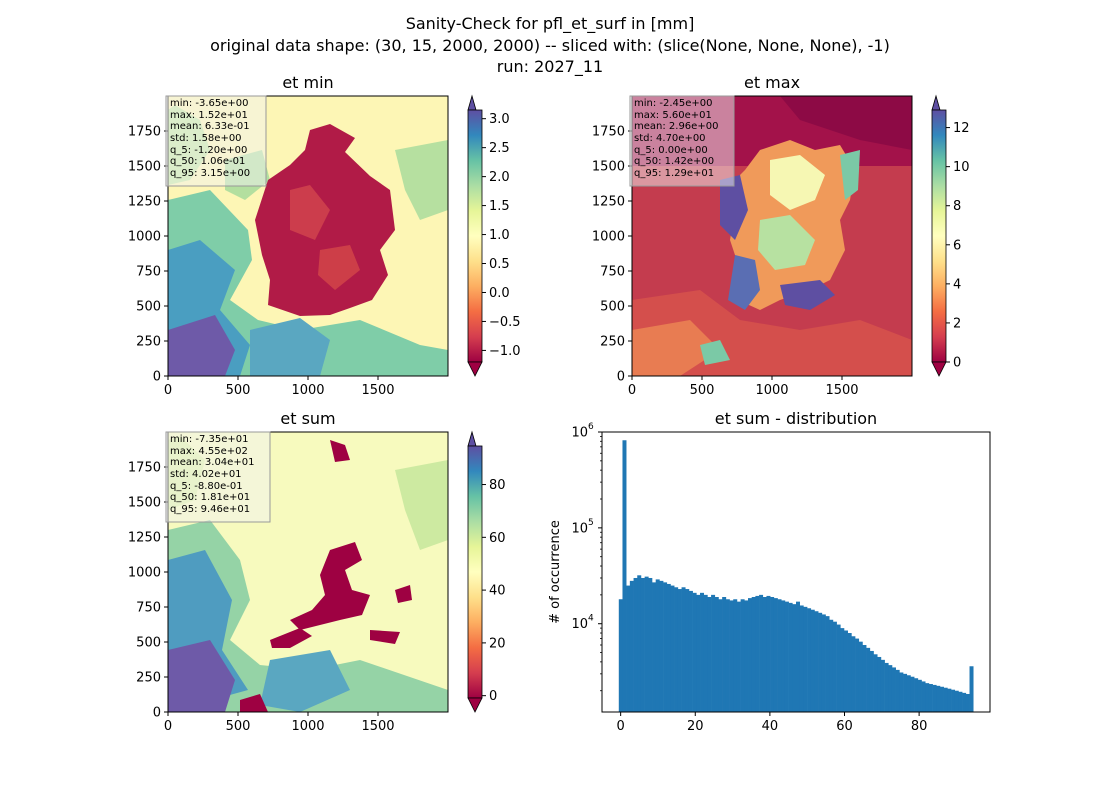  Describe the element at coordinates (771, 390) in the screenshot. I see `x-tick-label: 1000` at that location.